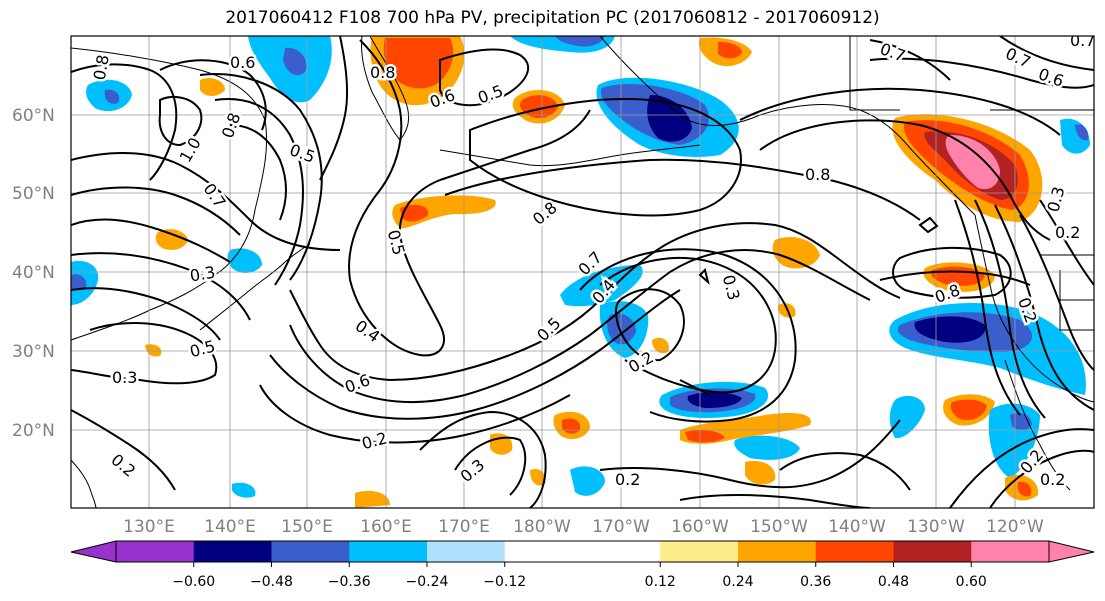  I want to click on lat-label-20n: 20°N, so click(33, 431).